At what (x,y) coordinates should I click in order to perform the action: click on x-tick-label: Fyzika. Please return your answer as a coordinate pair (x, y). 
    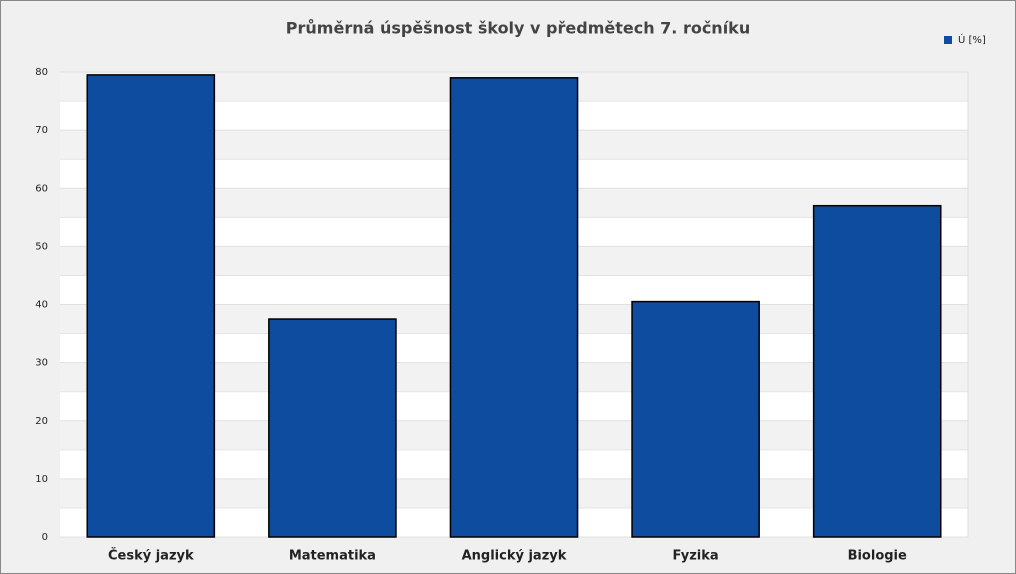
    Looking at the image, I should click on (696, 556).